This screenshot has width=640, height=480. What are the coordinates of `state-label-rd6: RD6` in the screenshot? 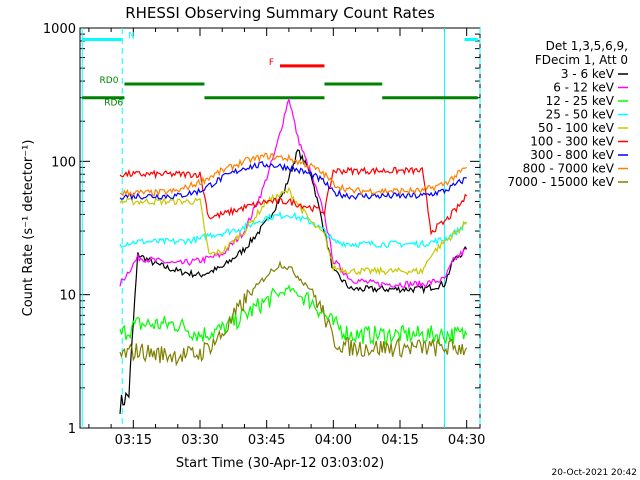 It's located at (113, 104).